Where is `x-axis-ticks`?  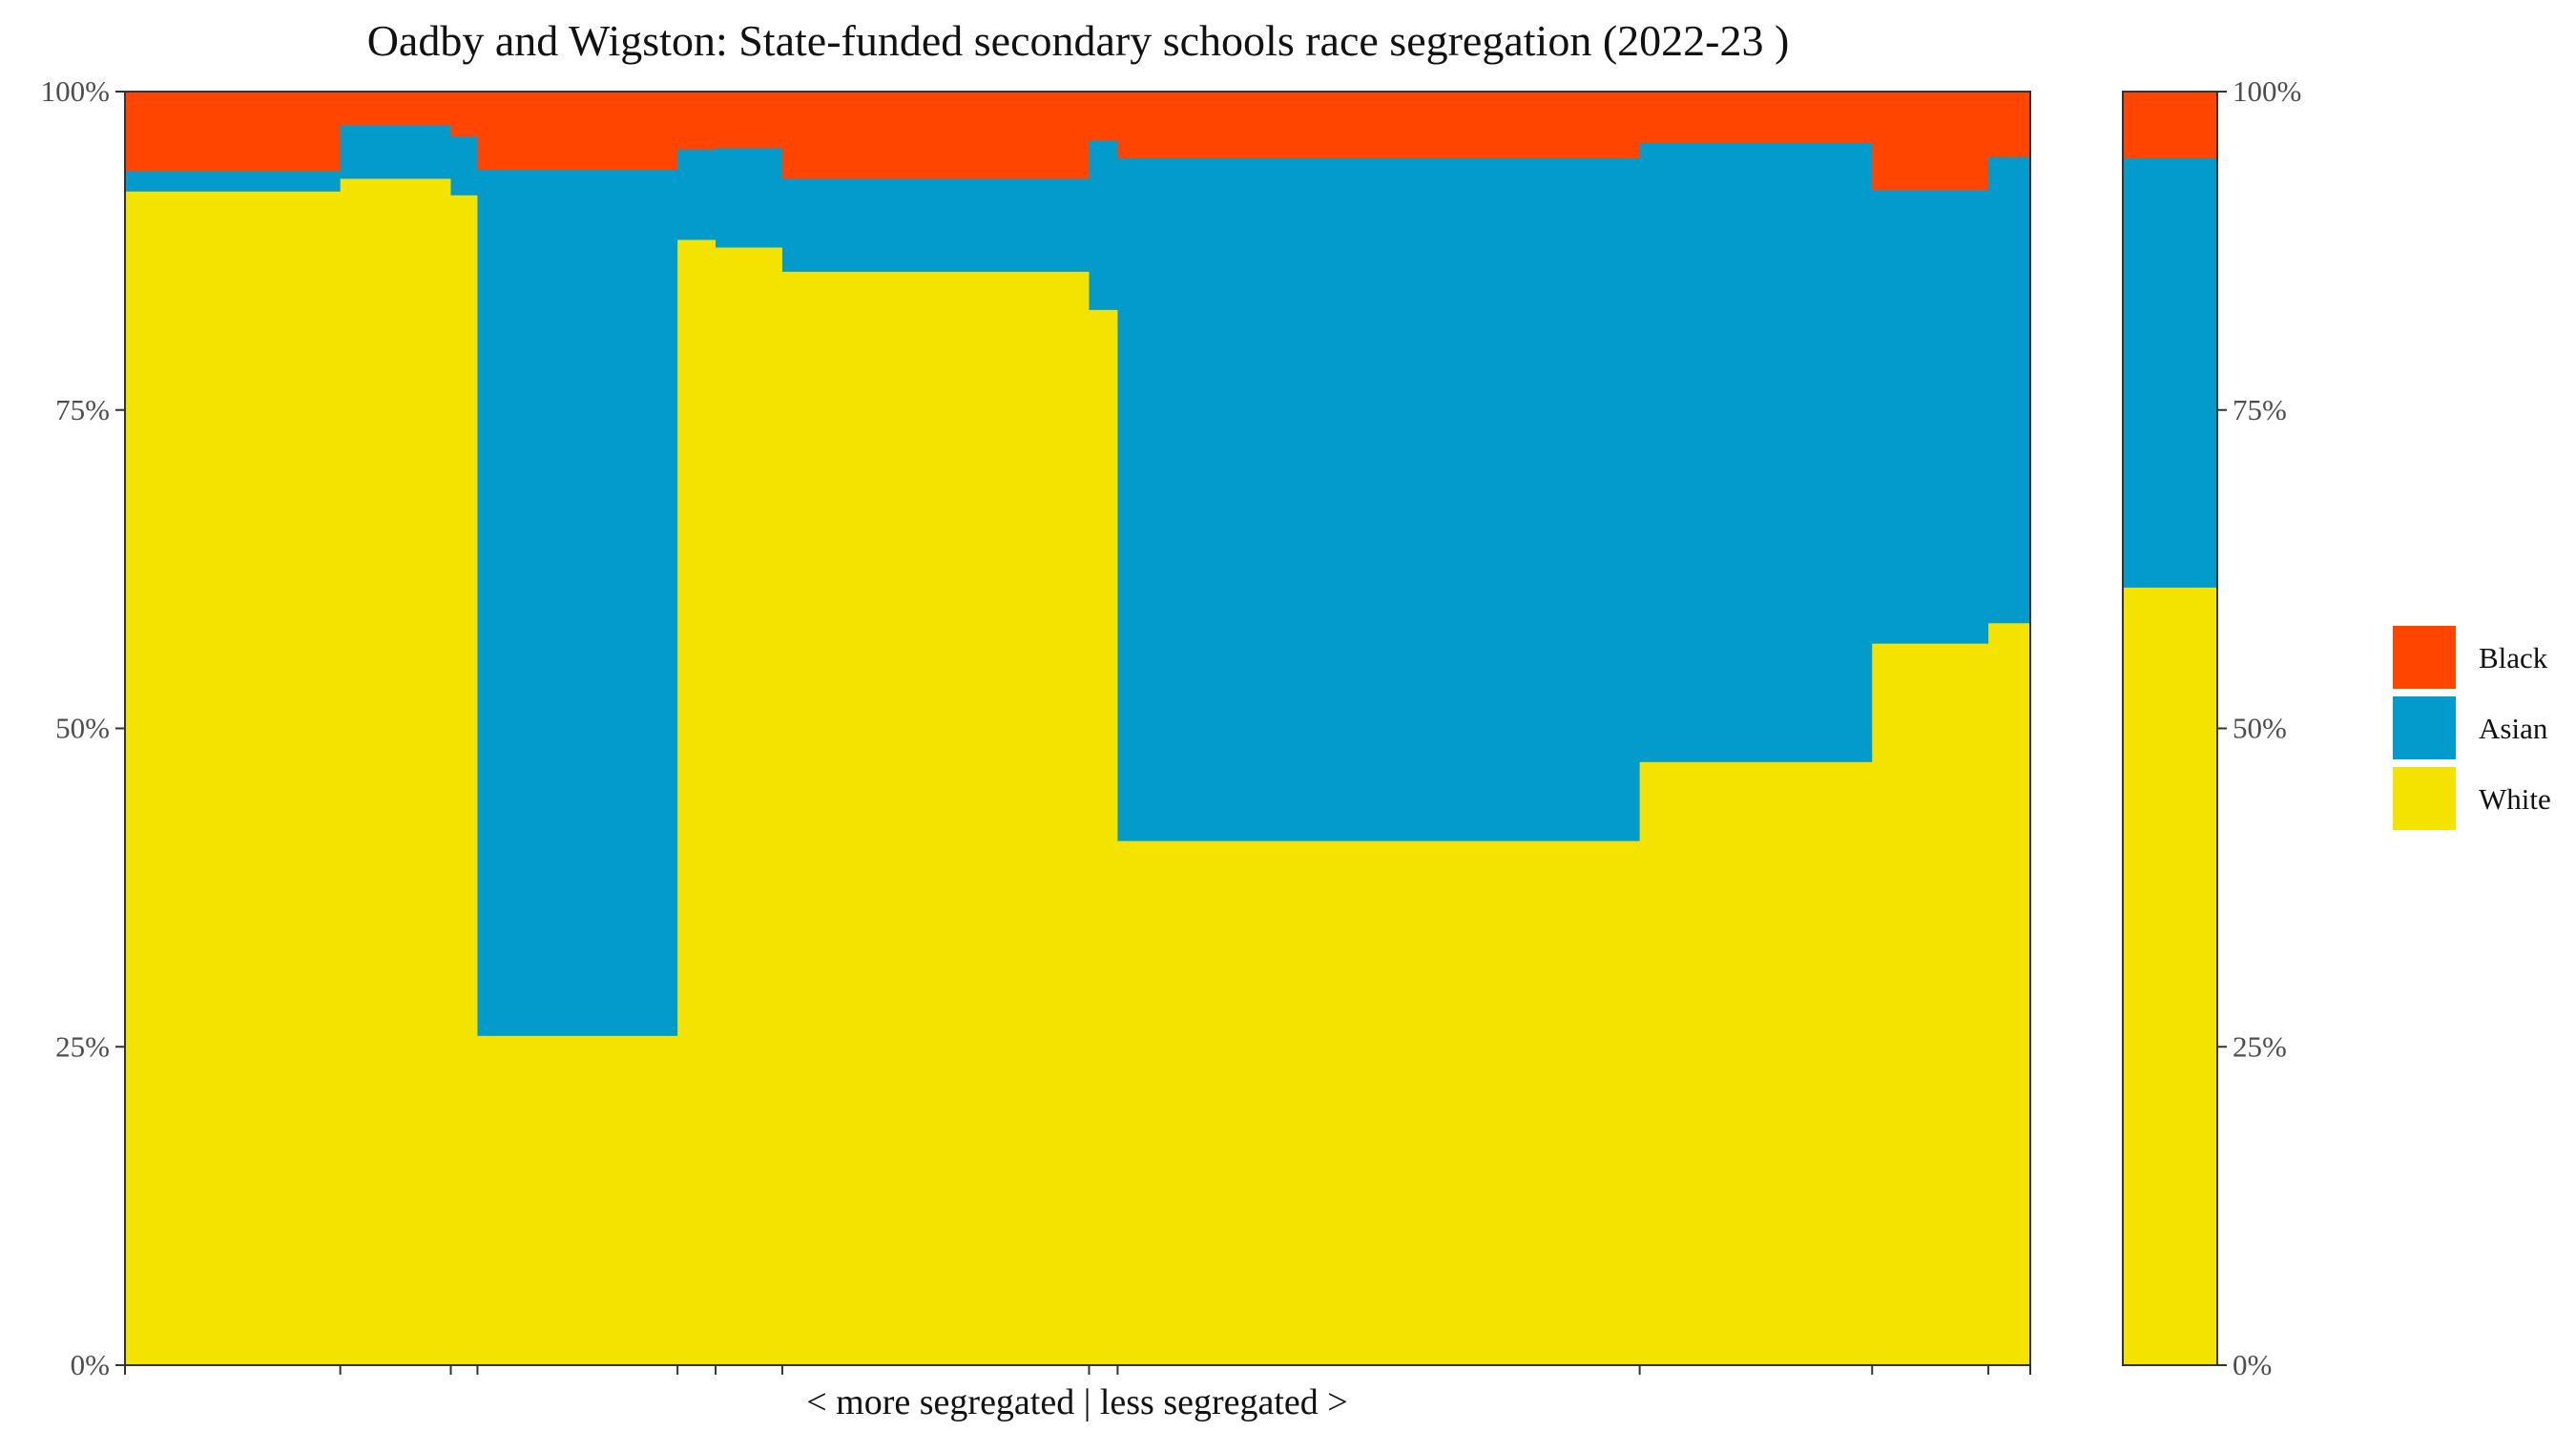
x-axis-ticks is located at coordinates (1077, 1370).